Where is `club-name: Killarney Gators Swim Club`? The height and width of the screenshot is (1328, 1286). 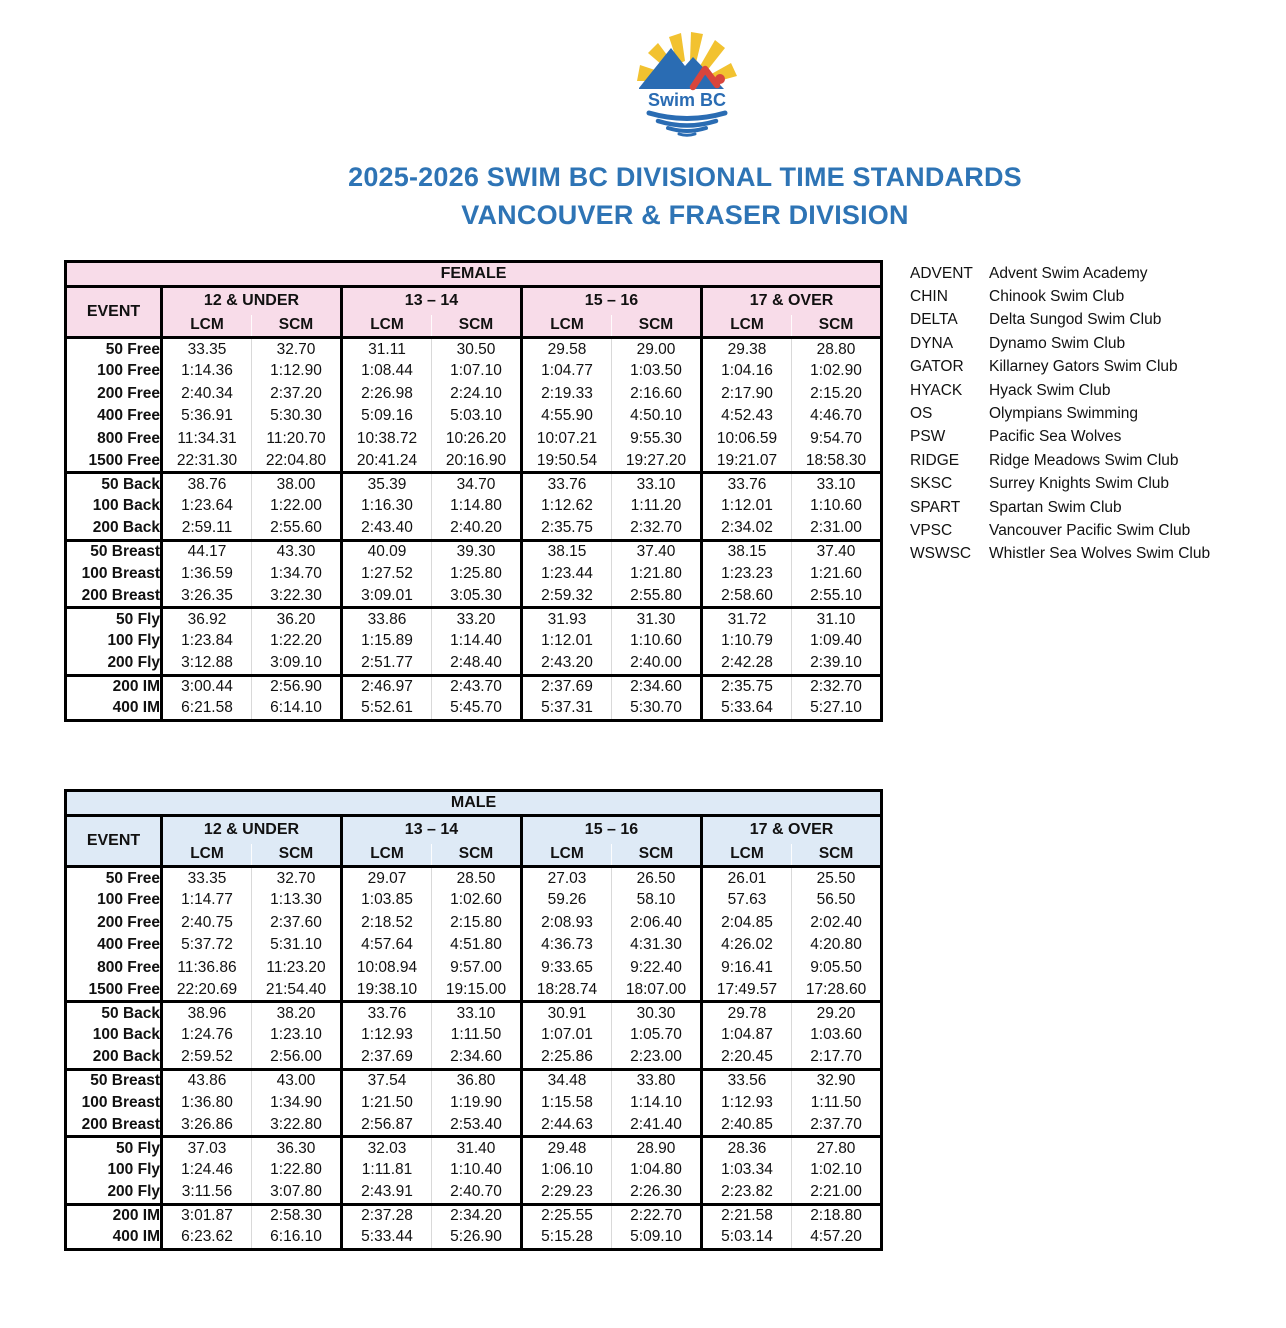
club-name: Killarney Gators Swim Club is located at coordinates (1083, 367).